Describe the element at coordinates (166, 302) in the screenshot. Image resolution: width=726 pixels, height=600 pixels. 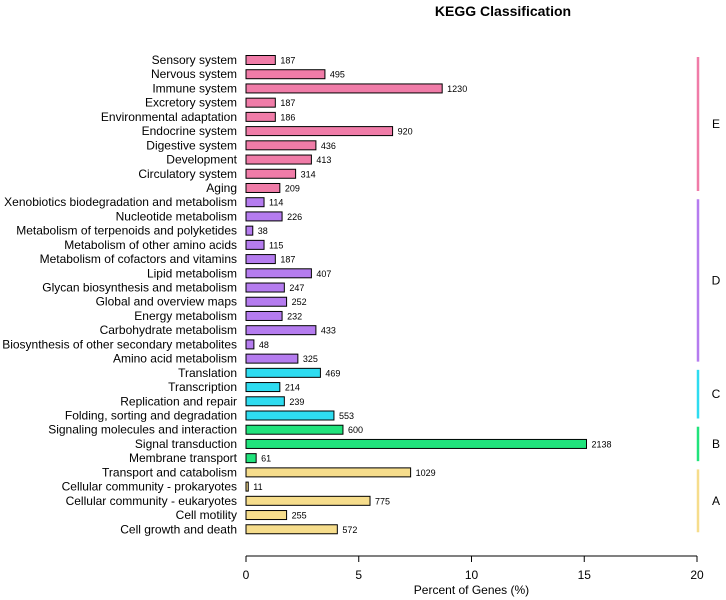
I see `category-label: Global and overview maps` at that location.